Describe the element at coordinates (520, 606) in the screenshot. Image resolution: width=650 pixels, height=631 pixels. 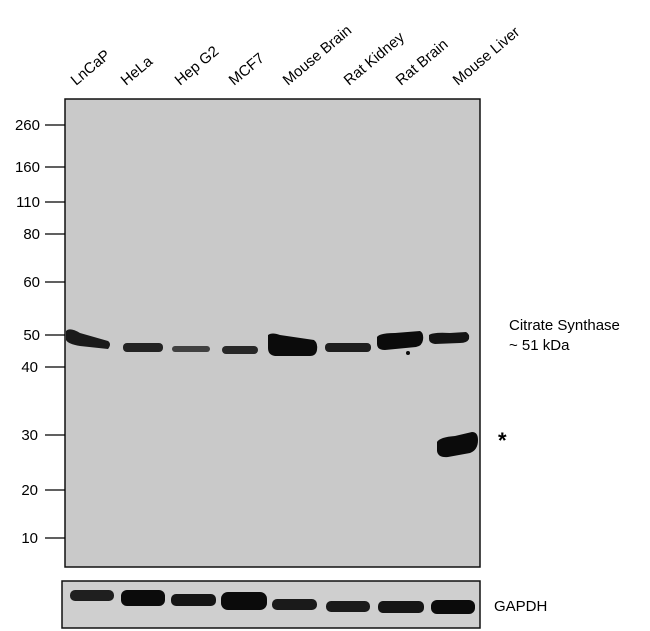
I see `gapdh-label: GAPDH` at that location.